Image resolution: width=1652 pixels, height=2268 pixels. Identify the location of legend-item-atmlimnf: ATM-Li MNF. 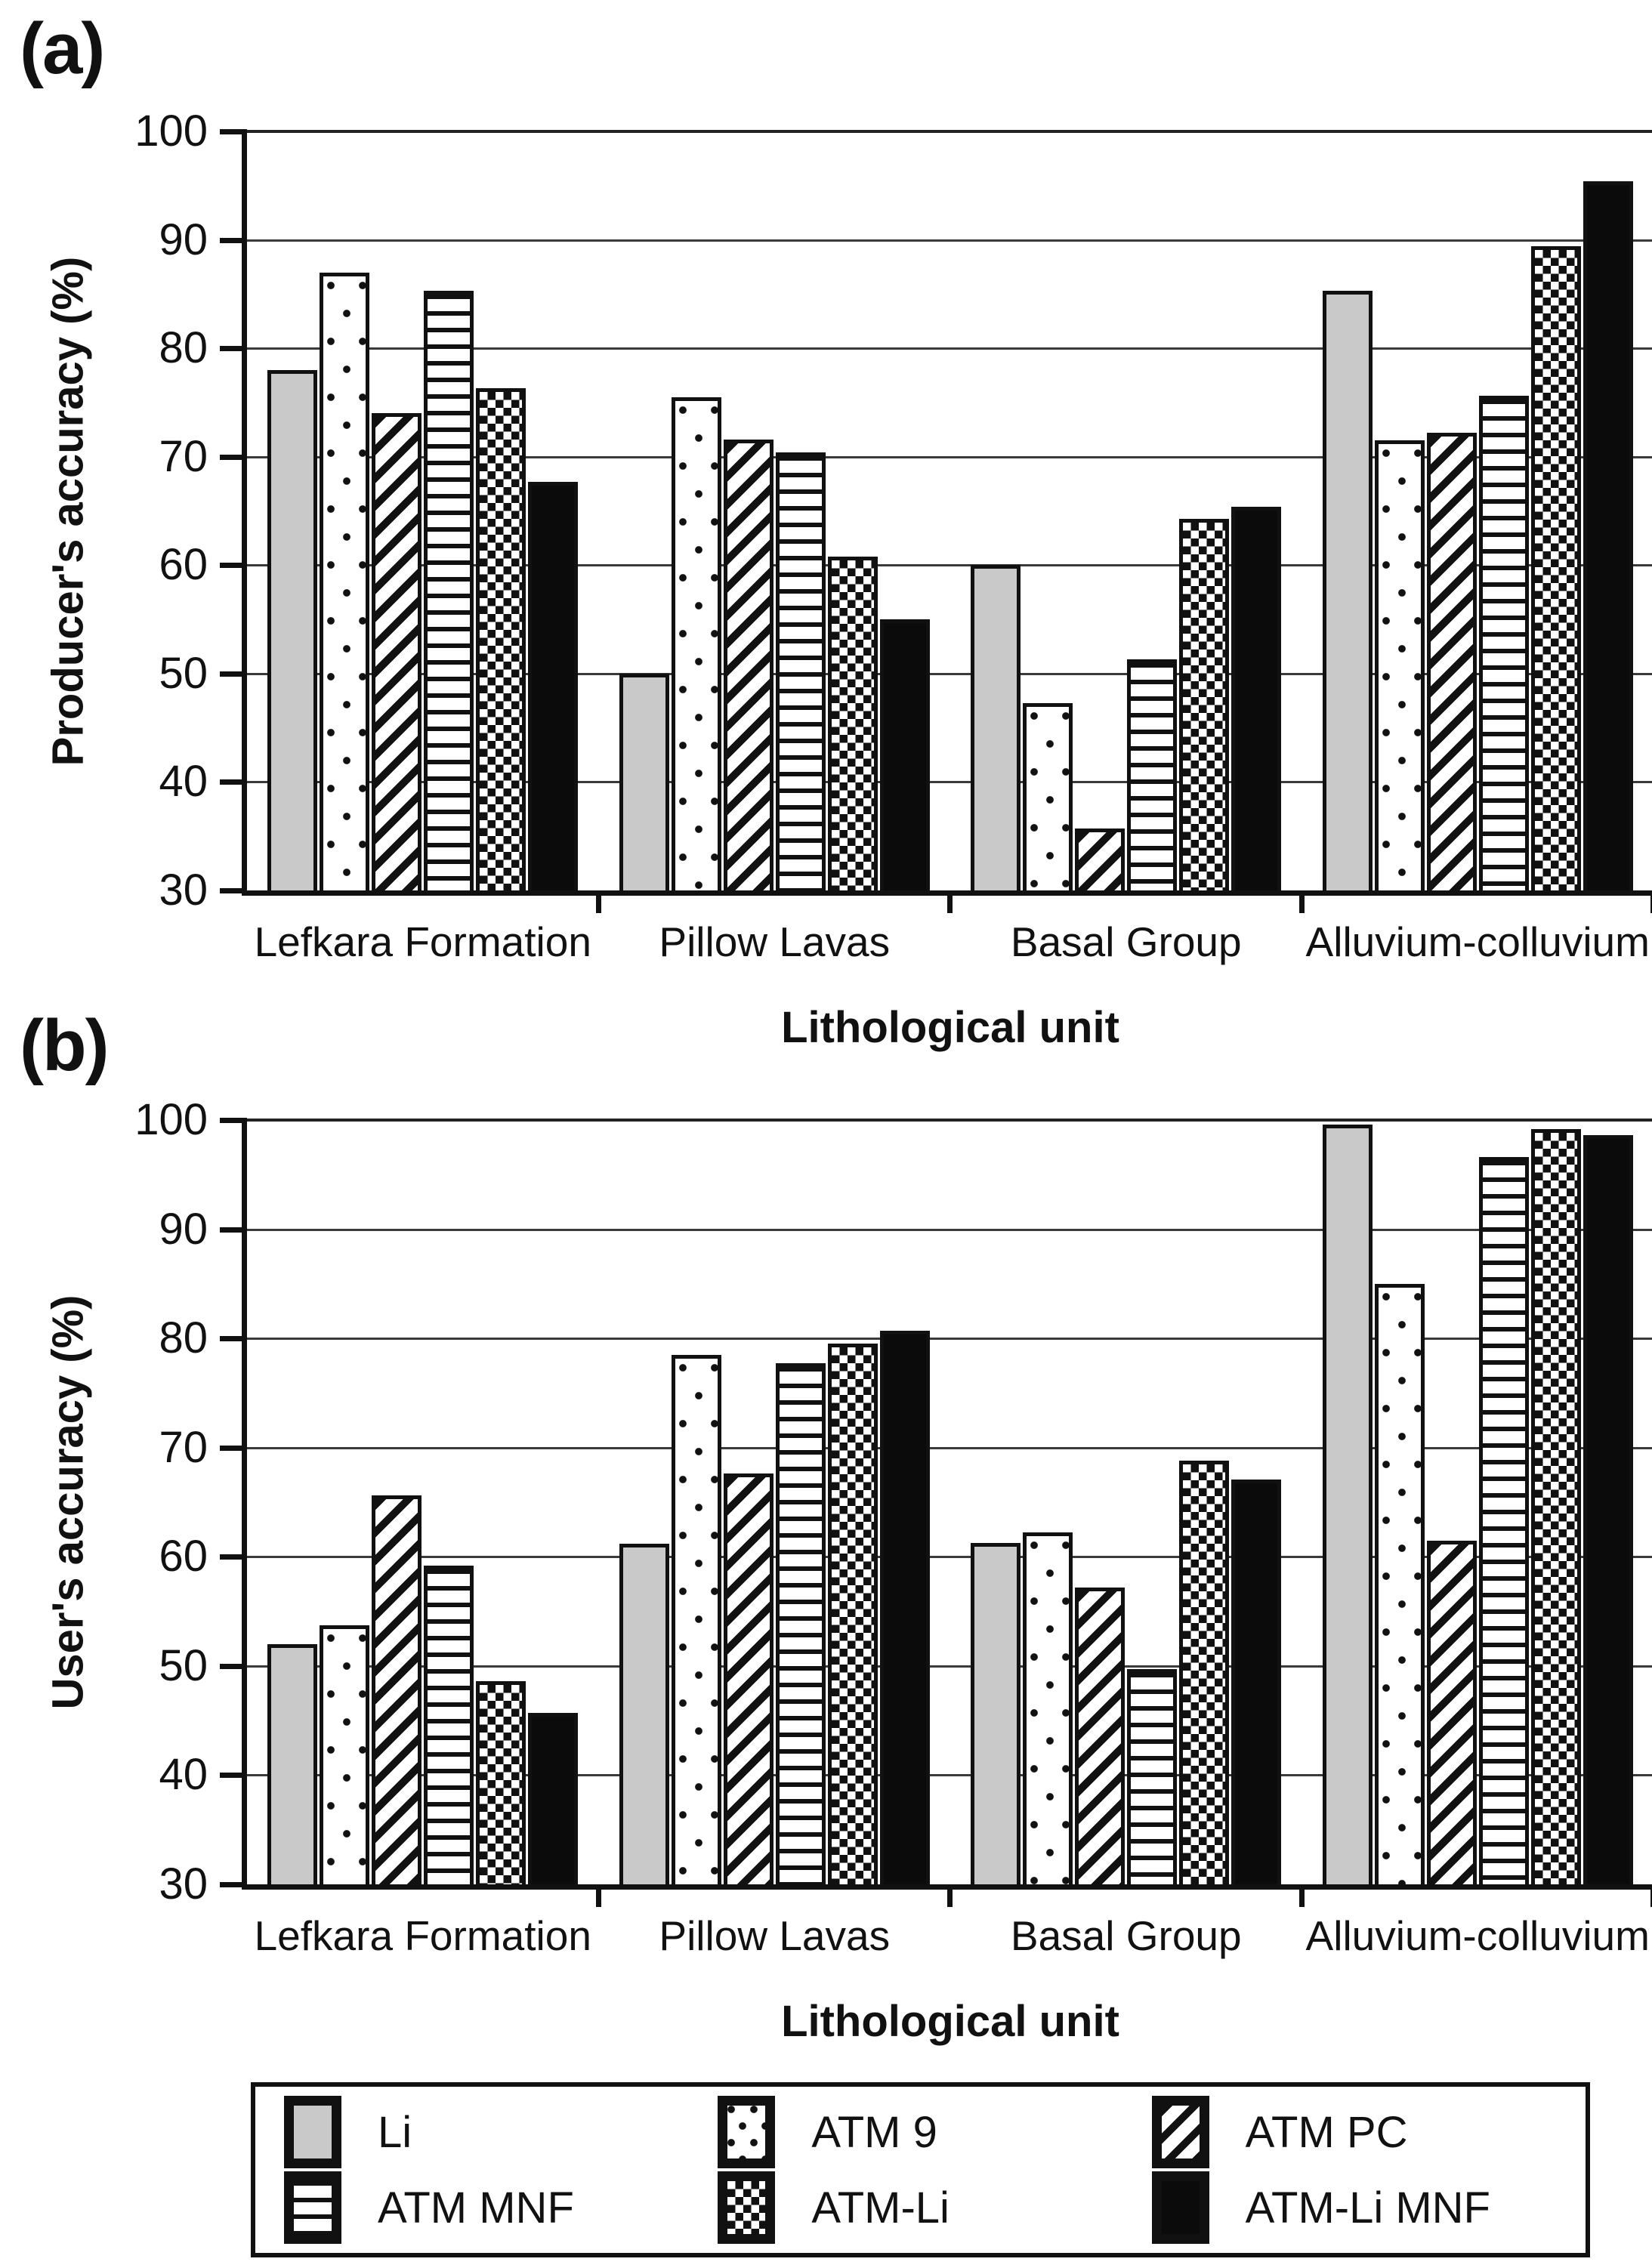
(1368, 2207).